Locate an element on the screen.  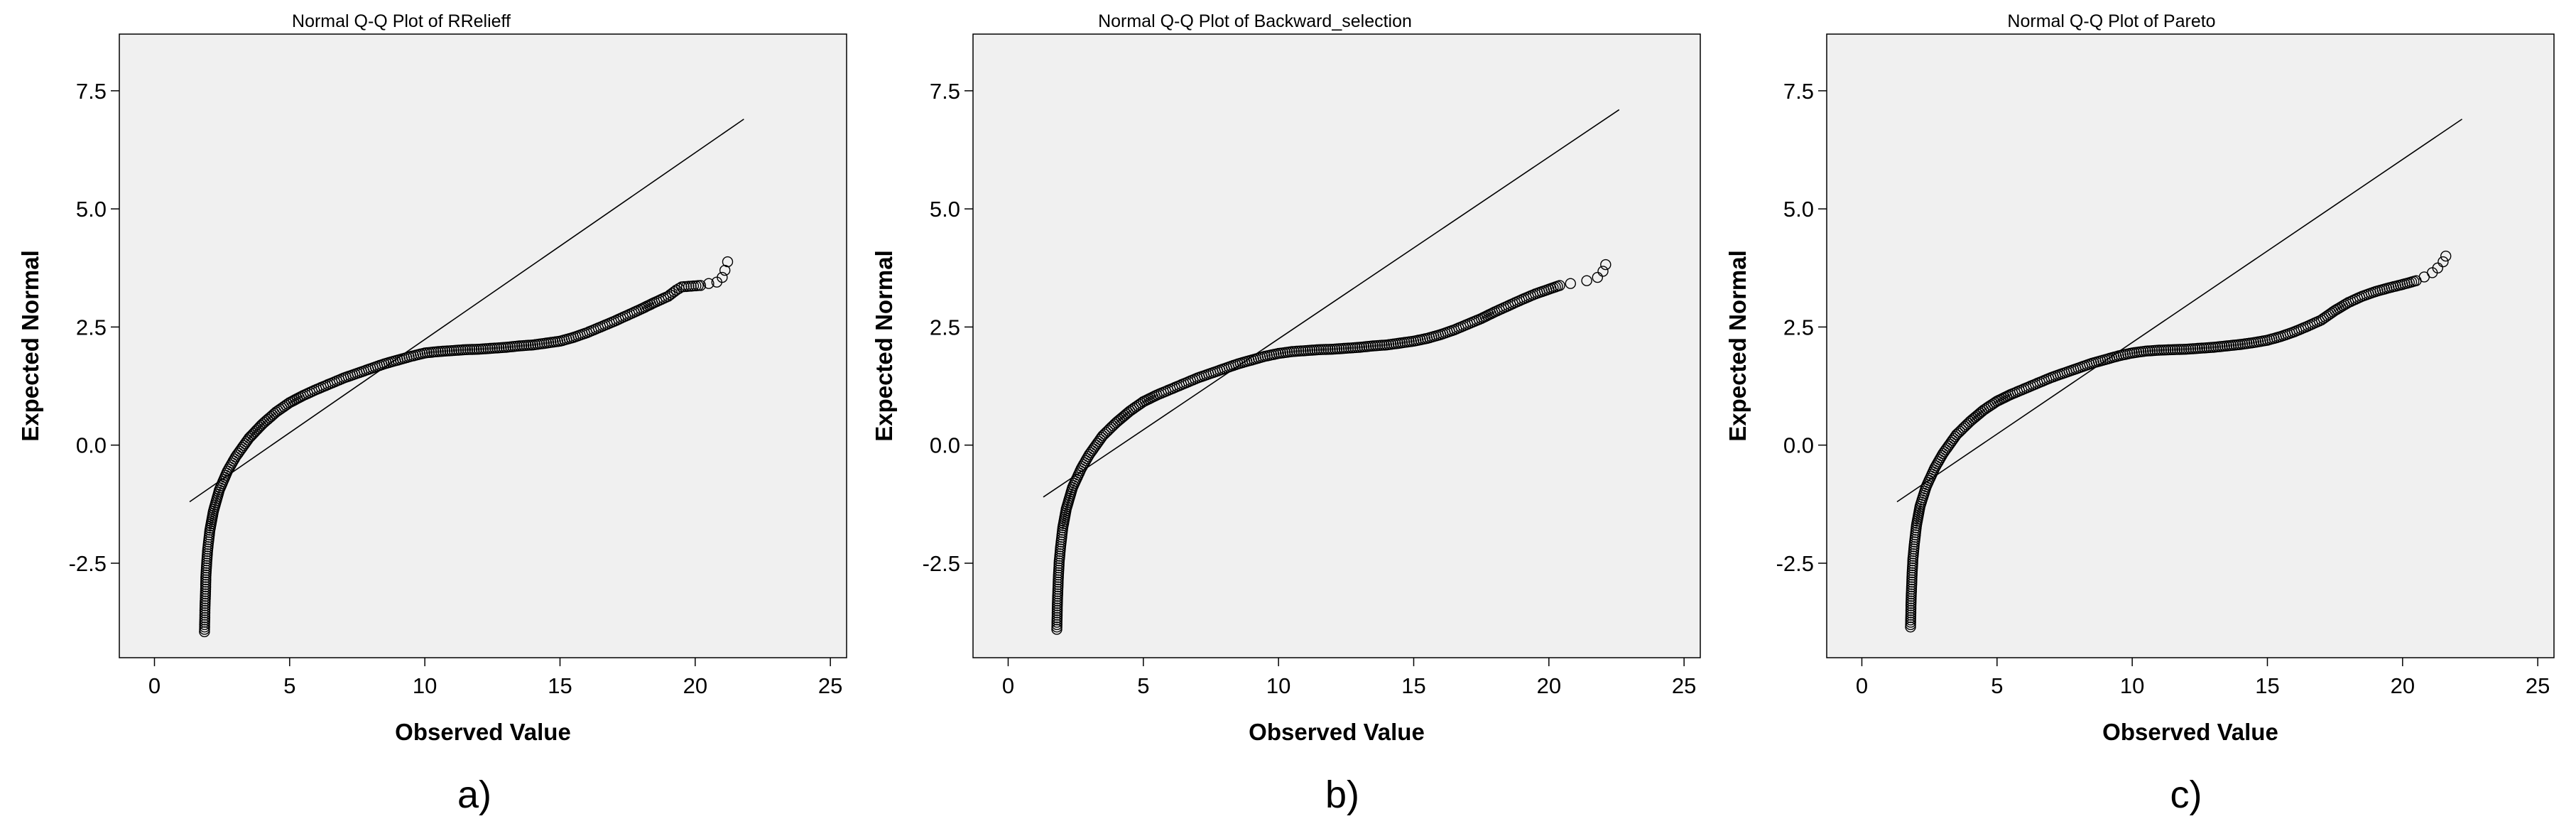
chart-title: Normal Q-Q Plot of Pareto is located at coordinates (2111, 21).